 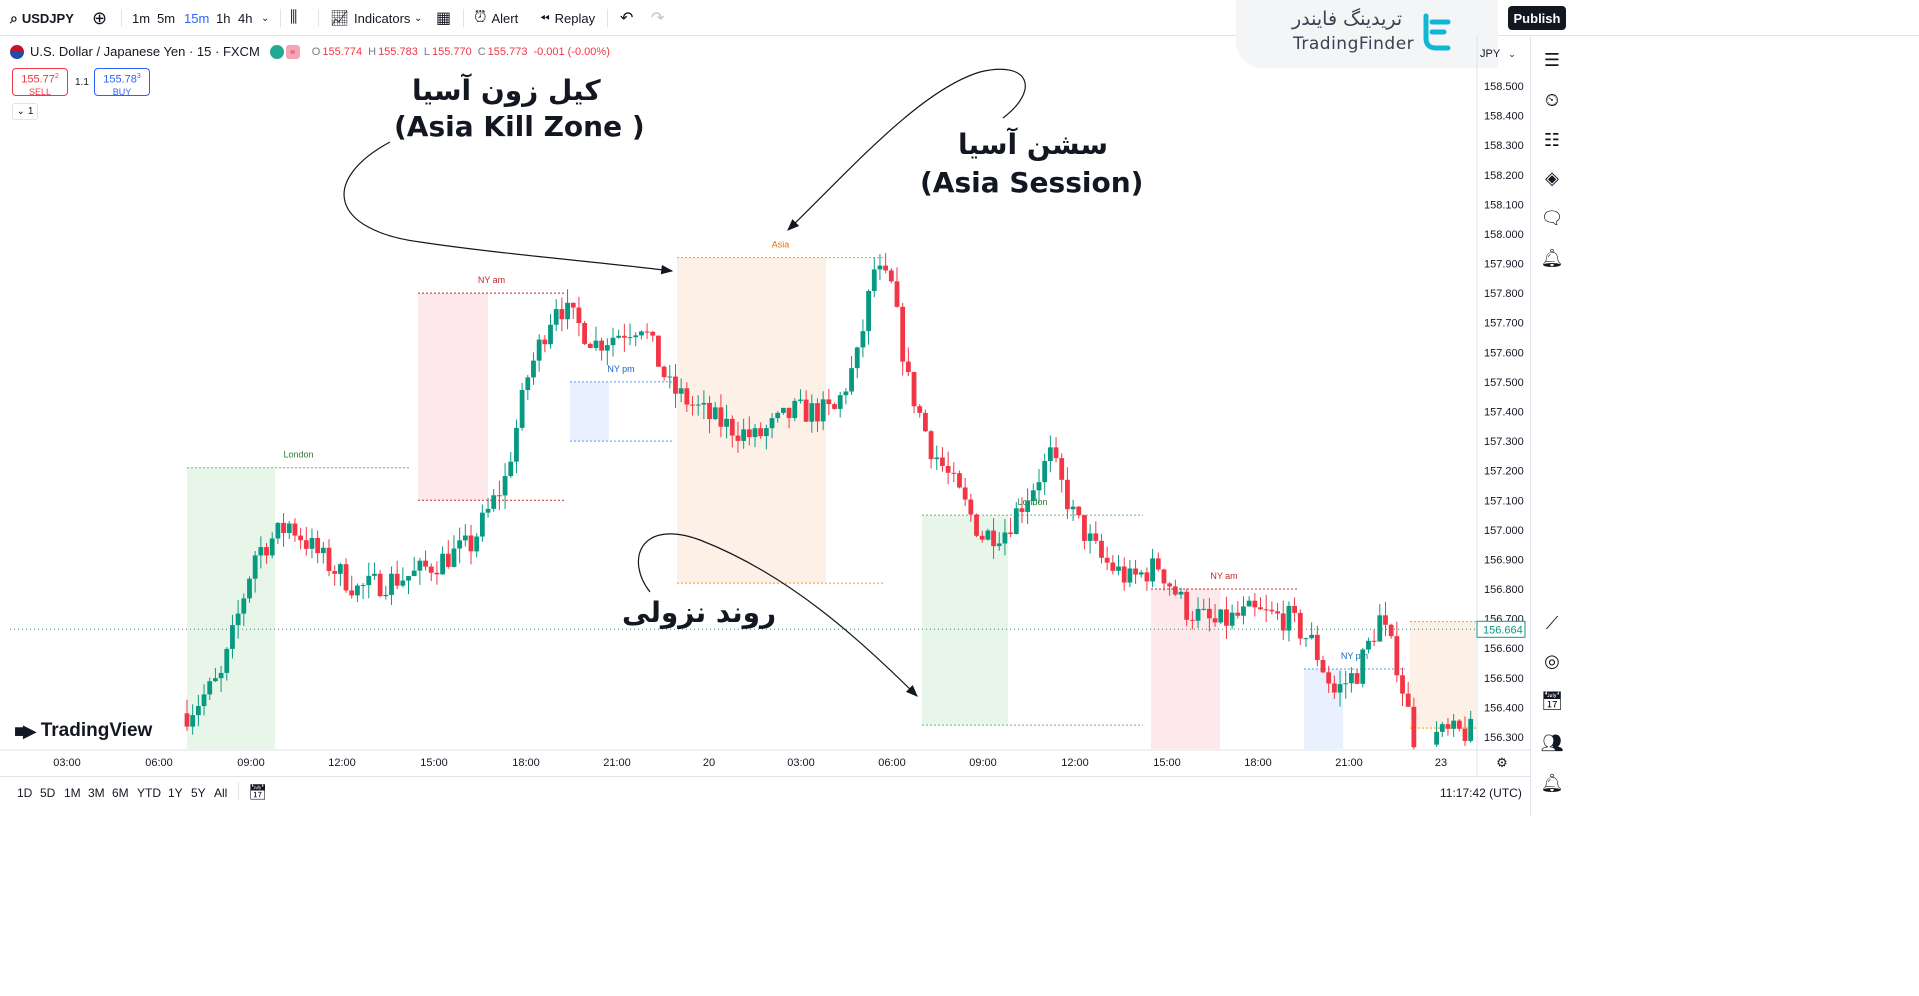 What do you see at coordinates (451, 51) in the screenshot?
I see `low-value: 155.770` at bounding box center [451, 51].